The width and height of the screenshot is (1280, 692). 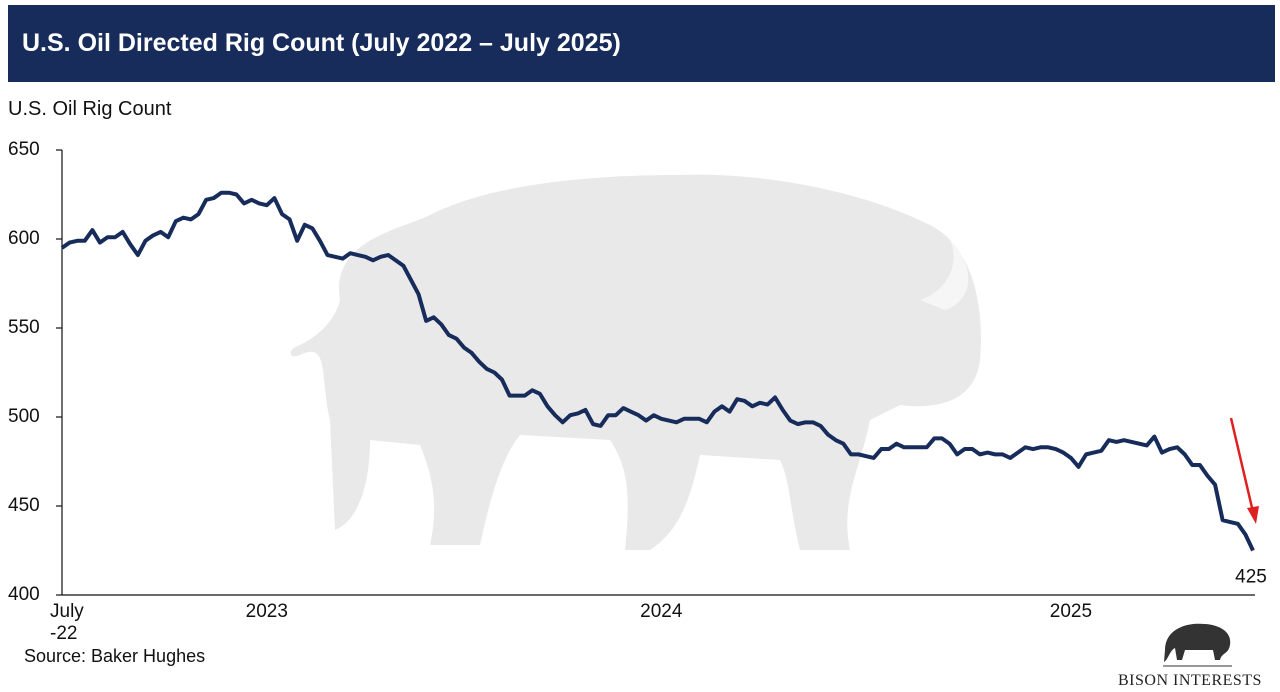 What do you see at coordinates (1190, 680) in the screenshot?
I see `brand-name: BISON INTERESTS` at bounding box center [1190, 680].